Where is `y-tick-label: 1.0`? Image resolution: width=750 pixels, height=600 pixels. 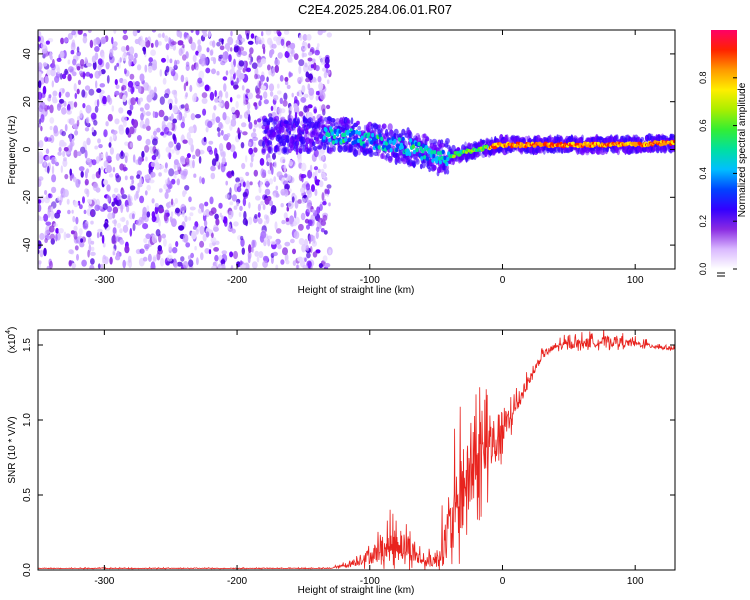
y-tick-label: 1.0 is located at coordinates (27, 420).